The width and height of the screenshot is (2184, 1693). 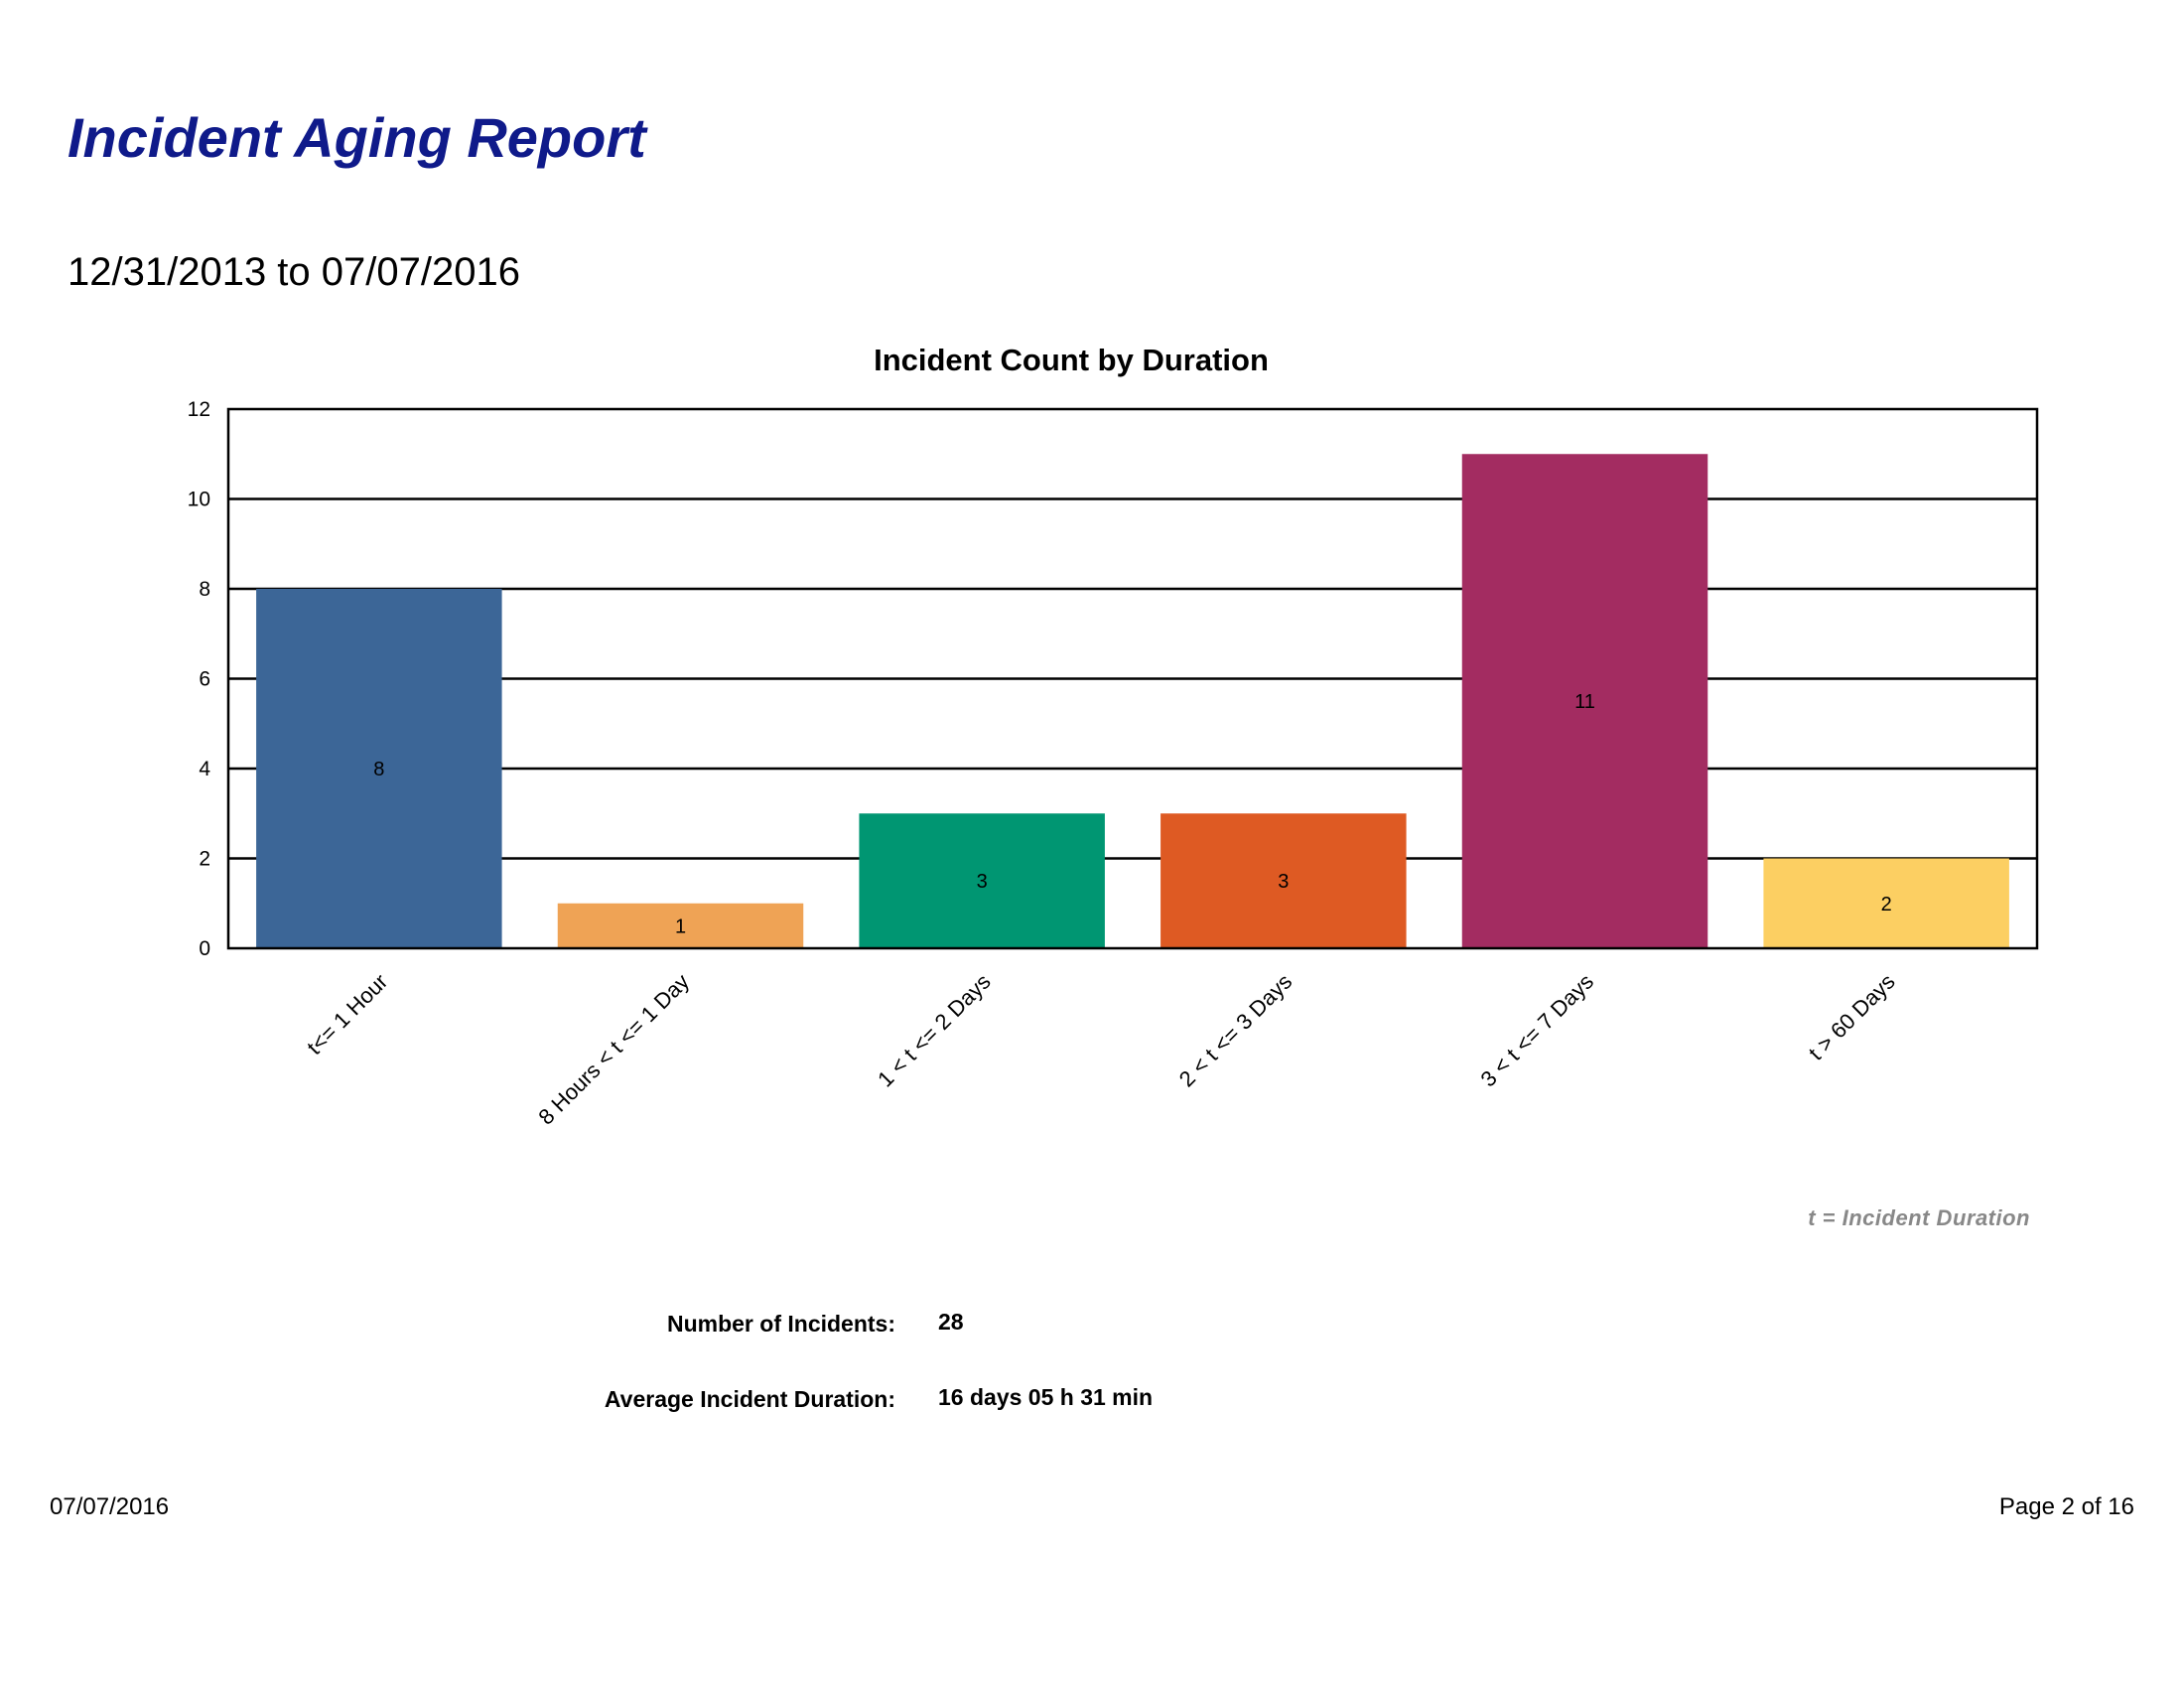 What do you see at coordinates (613, 1049) in the screenshot?
I see `x-tick-label: 8 Hours < t <= 1 Day` at bounding box center [613, 1049].